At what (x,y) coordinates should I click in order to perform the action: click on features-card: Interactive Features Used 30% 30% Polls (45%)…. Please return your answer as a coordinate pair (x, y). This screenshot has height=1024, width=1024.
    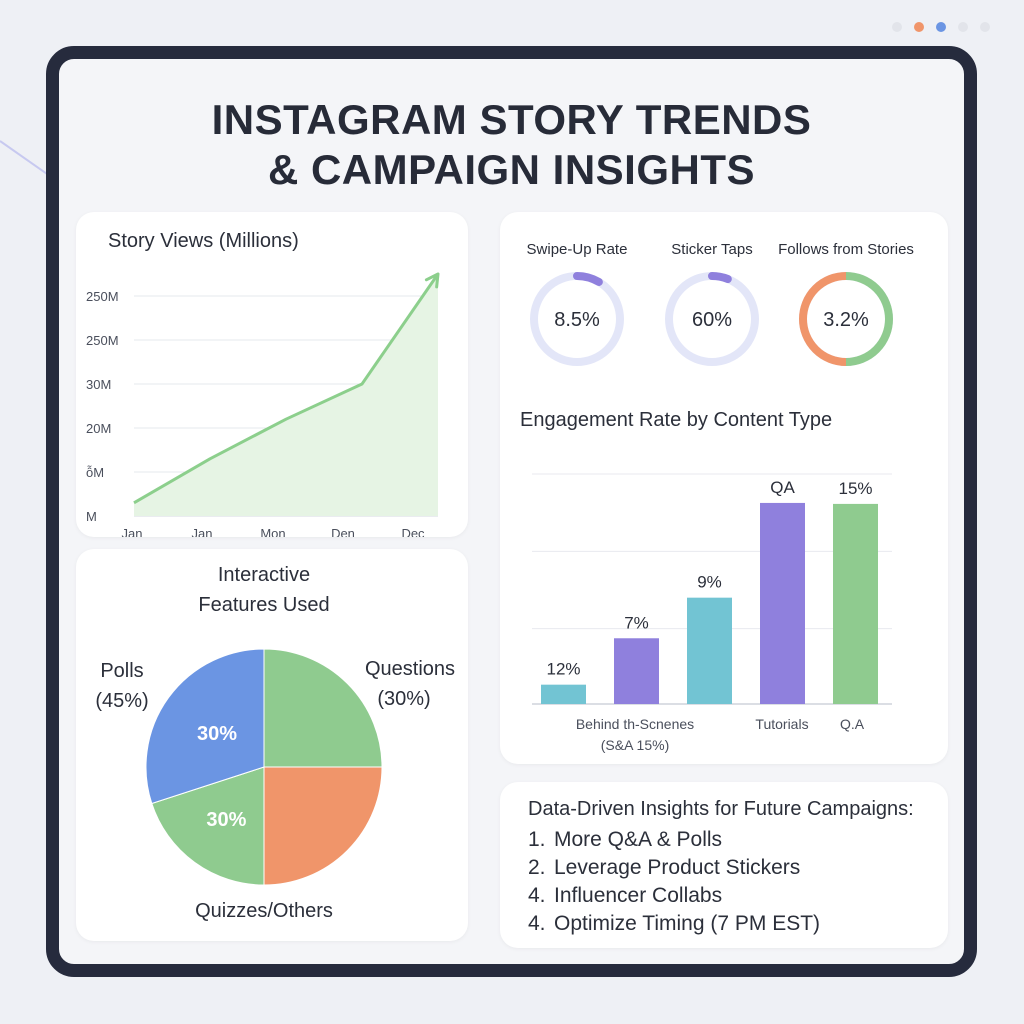
    Looking at the image, I should click on (272, 745).